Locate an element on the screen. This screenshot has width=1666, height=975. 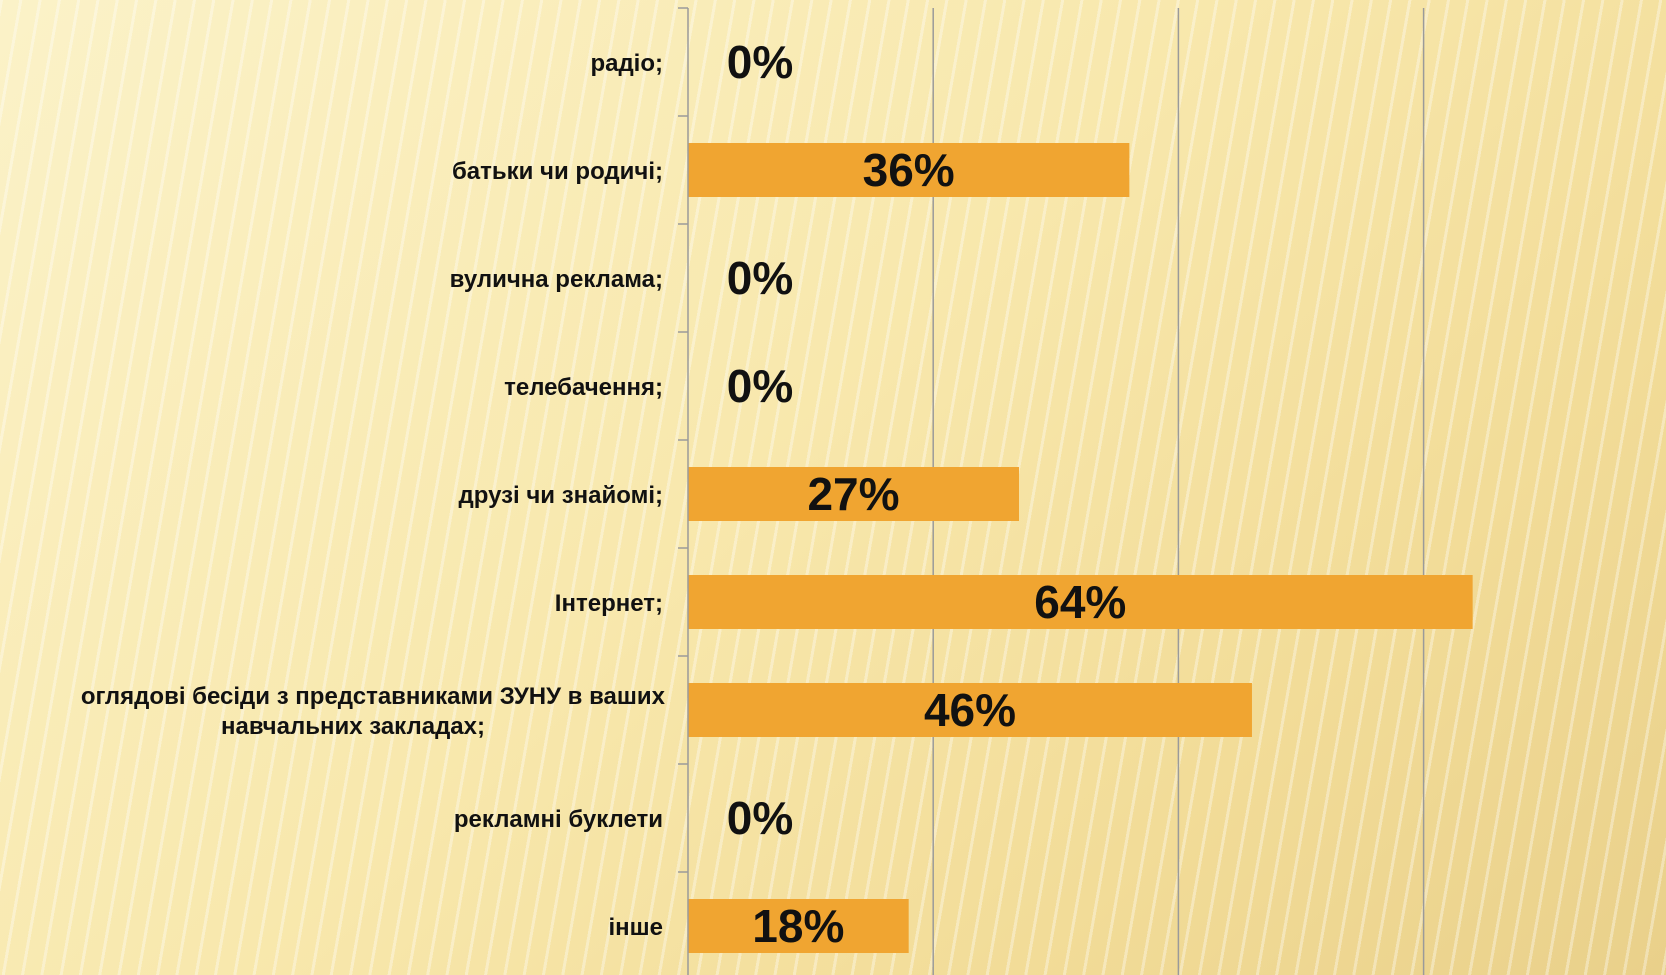
data-label: 46% is located at coordinates (970, 710).